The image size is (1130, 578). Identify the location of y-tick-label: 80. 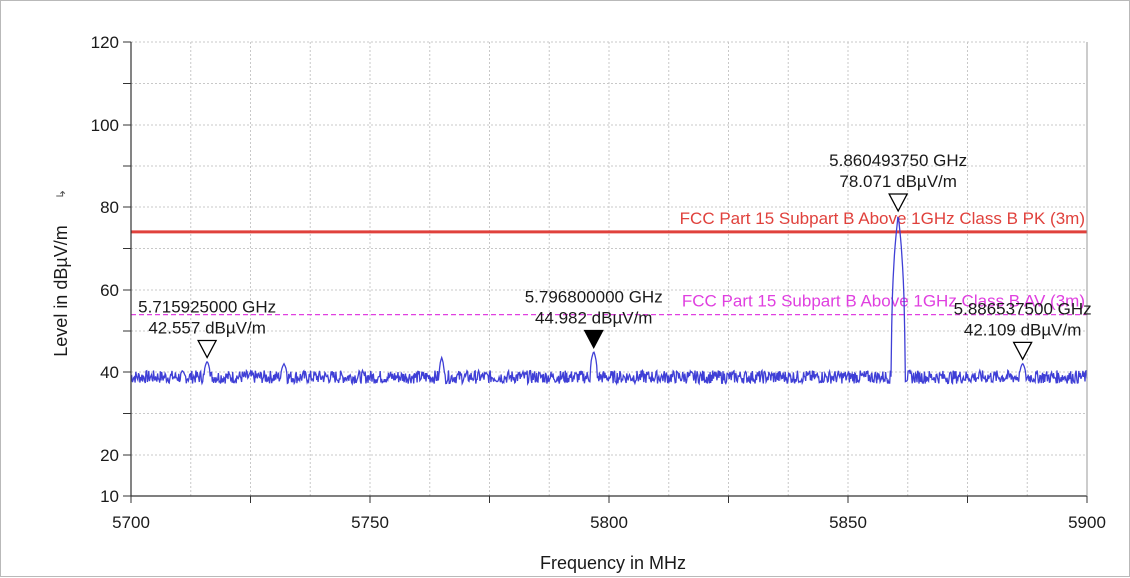
(109, 207).